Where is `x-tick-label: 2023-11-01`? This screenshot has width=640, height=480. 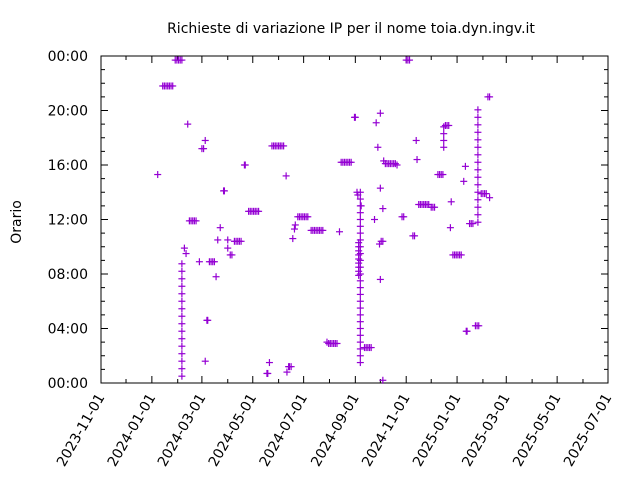
x-tick-label: 2023-11-01 is located at coordinates (81, 430).